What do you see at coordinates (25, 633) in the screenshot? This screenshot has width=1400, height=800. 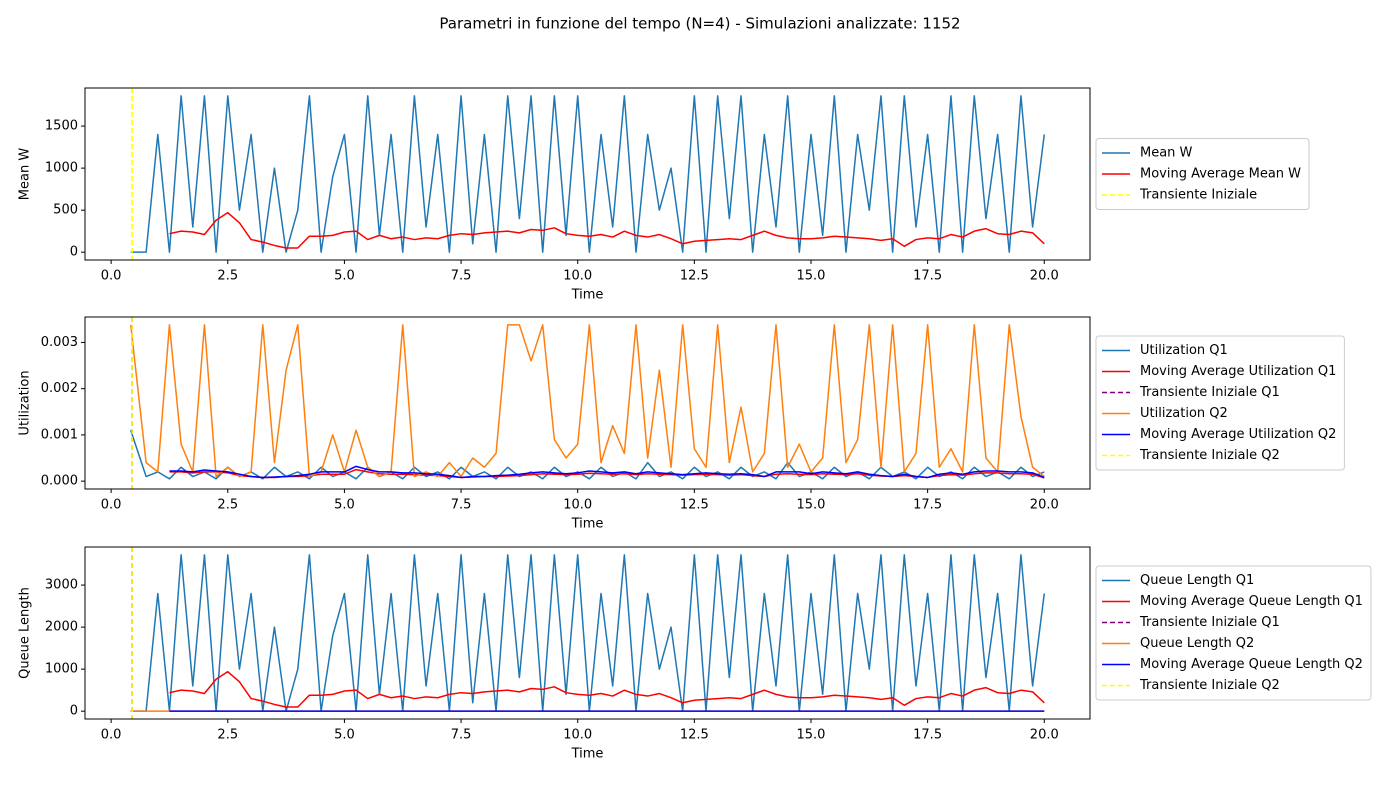 I see `y-axis-label: Queue Length` at bounding box center [25, 633].